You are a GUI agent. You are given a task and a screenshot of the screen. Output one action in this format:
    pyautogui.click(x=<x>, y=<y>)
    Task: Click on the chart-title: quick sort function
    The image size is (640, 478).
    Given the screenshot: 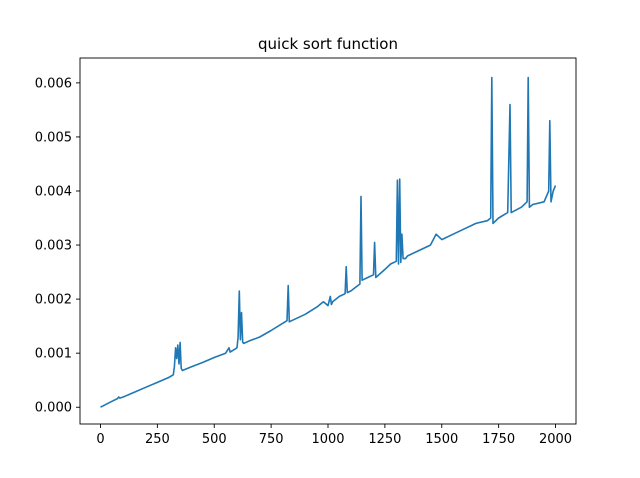 What is the action you would take?
    pyautogui.click(x=328, y=44)
    